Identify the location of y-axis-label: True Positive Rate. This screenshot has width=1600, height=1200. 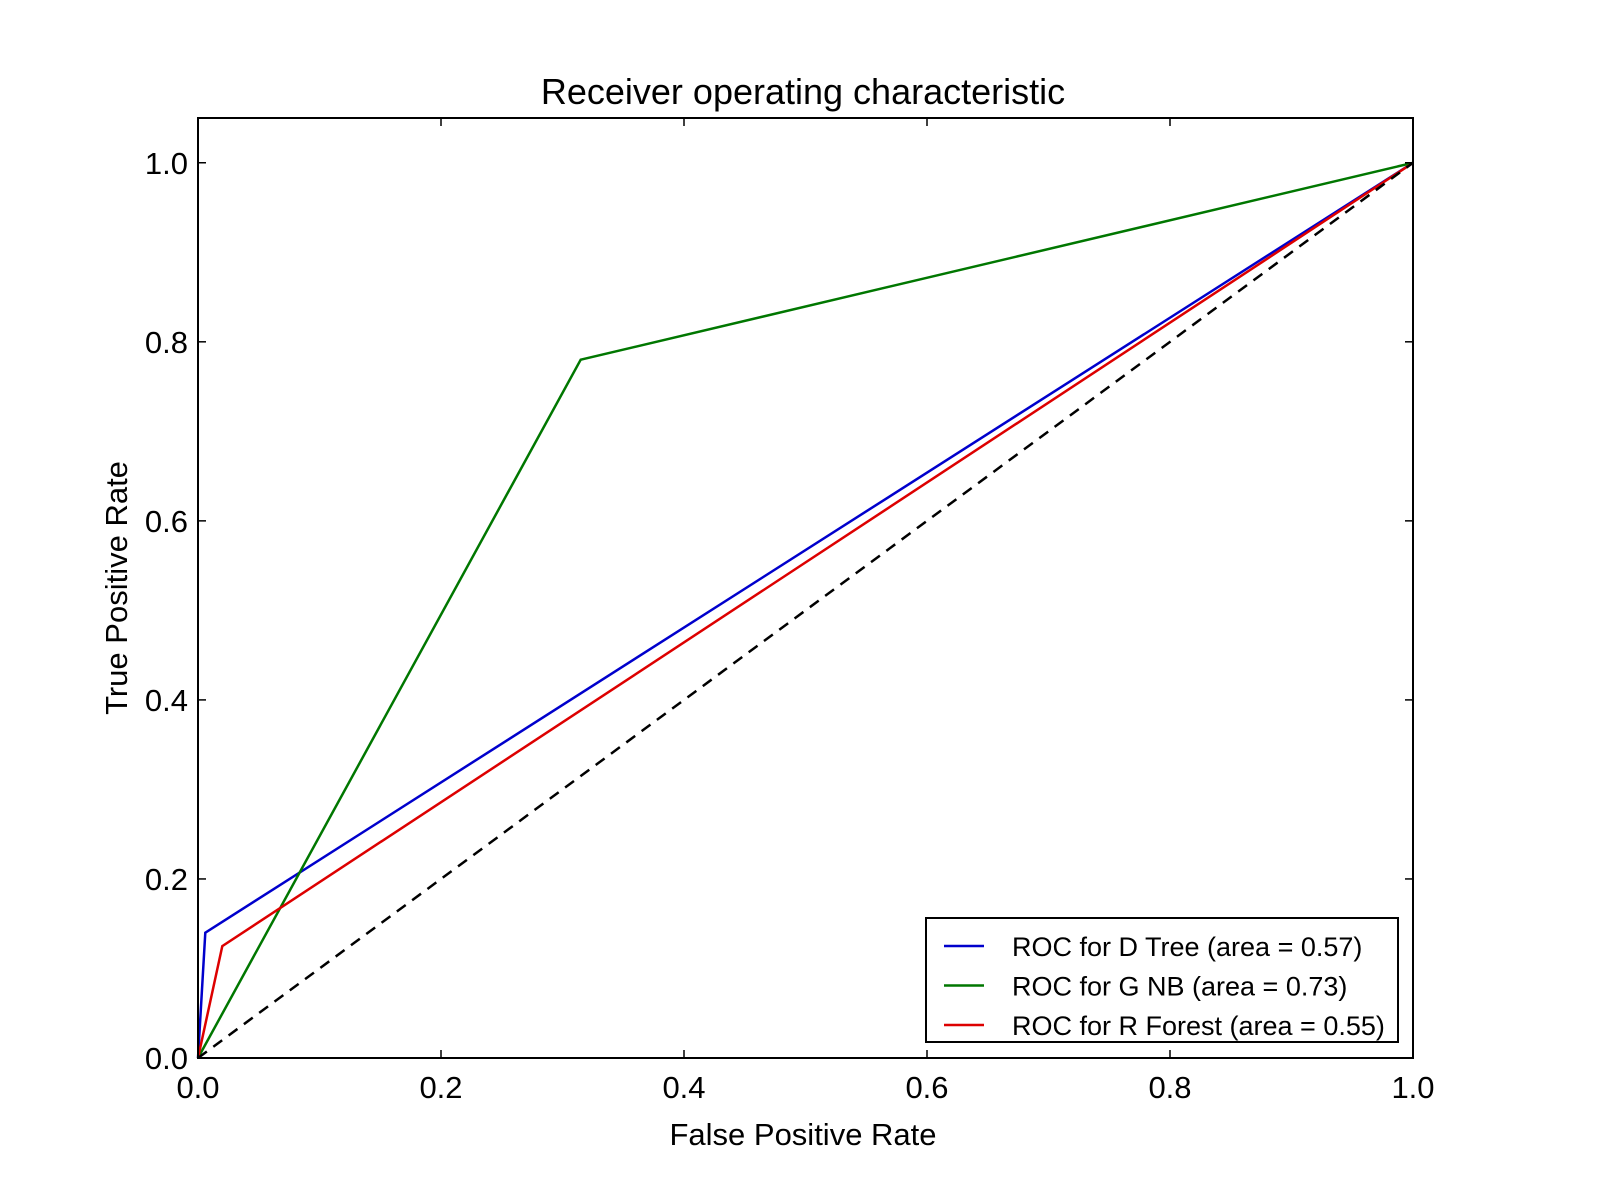
(116, 588).